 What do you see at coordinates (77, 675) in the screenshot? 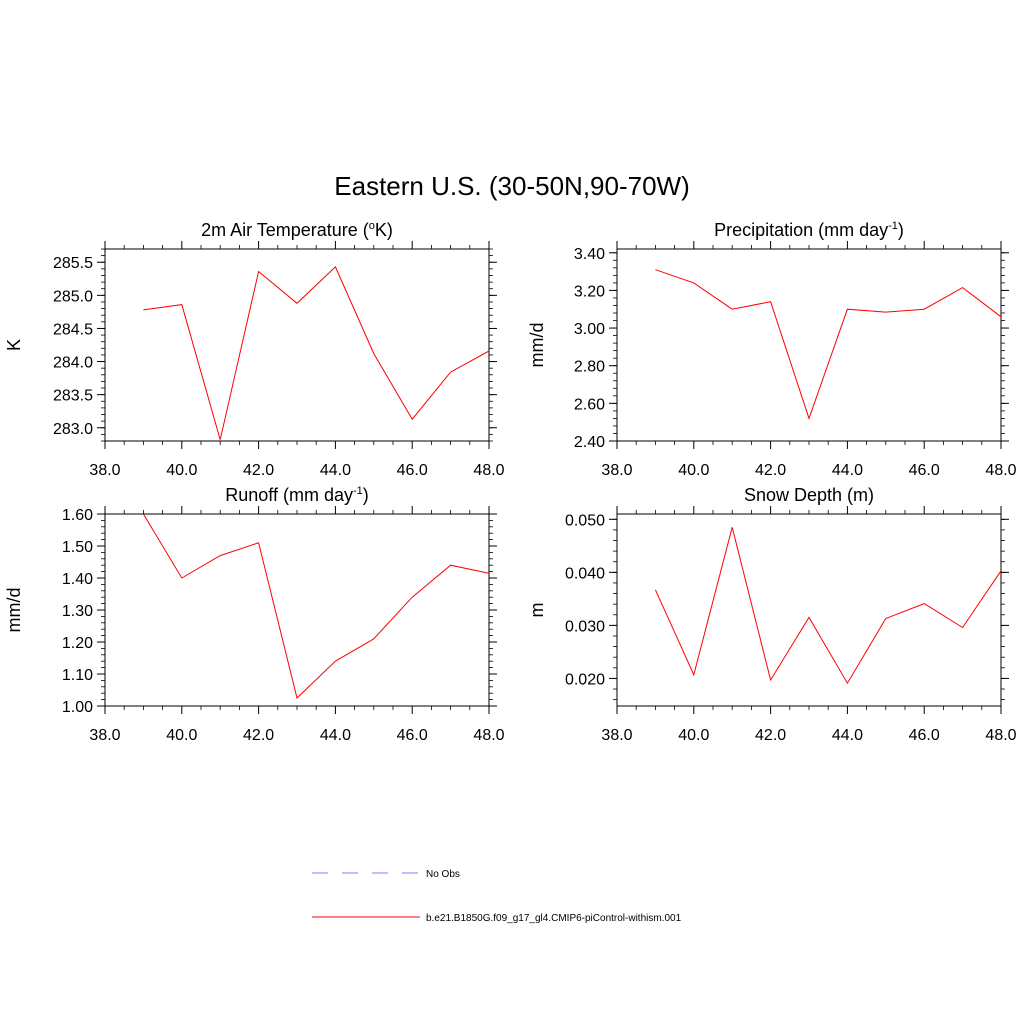
I see `runoff-y-tick-label: 1.10` at bounding box center [77, 675].